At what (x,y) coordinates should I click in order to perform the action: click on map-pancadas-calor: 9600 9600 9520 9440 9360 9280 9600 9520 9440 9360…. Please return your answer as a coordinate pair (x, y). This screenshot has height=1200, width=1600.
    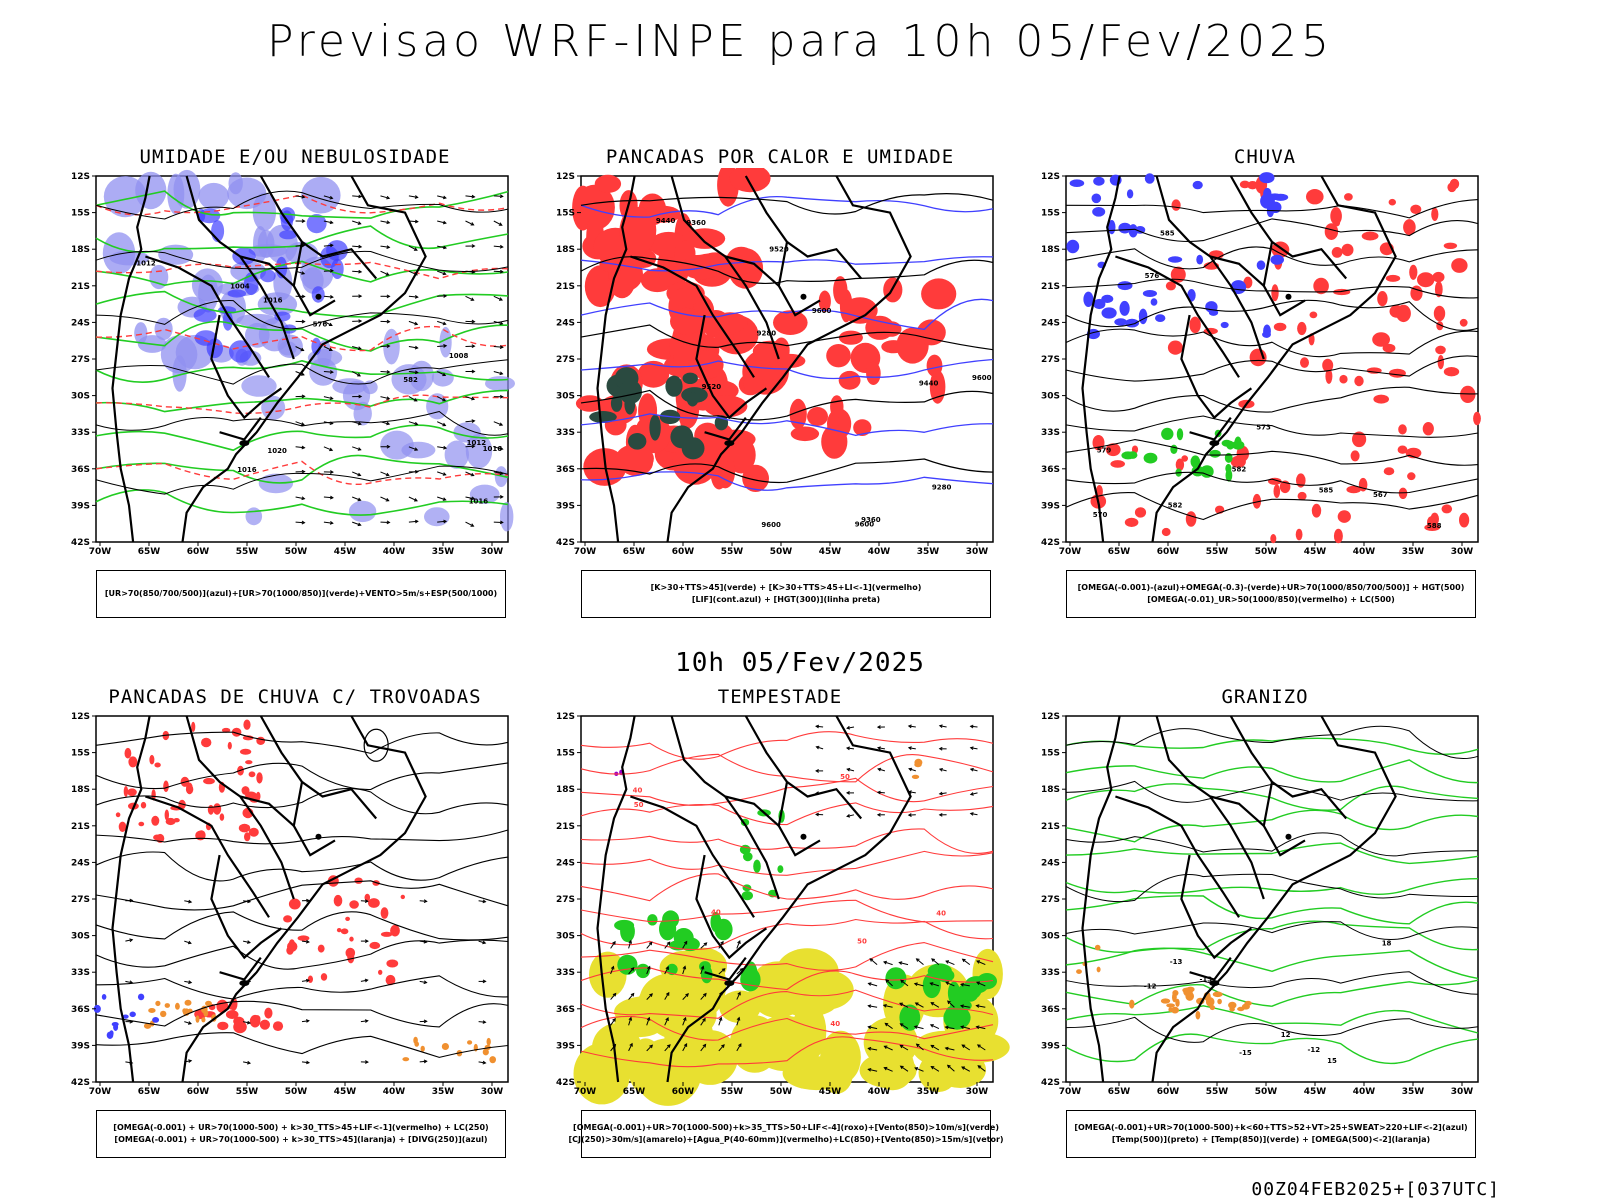
    Looking at the image, I should click on (775, 362).